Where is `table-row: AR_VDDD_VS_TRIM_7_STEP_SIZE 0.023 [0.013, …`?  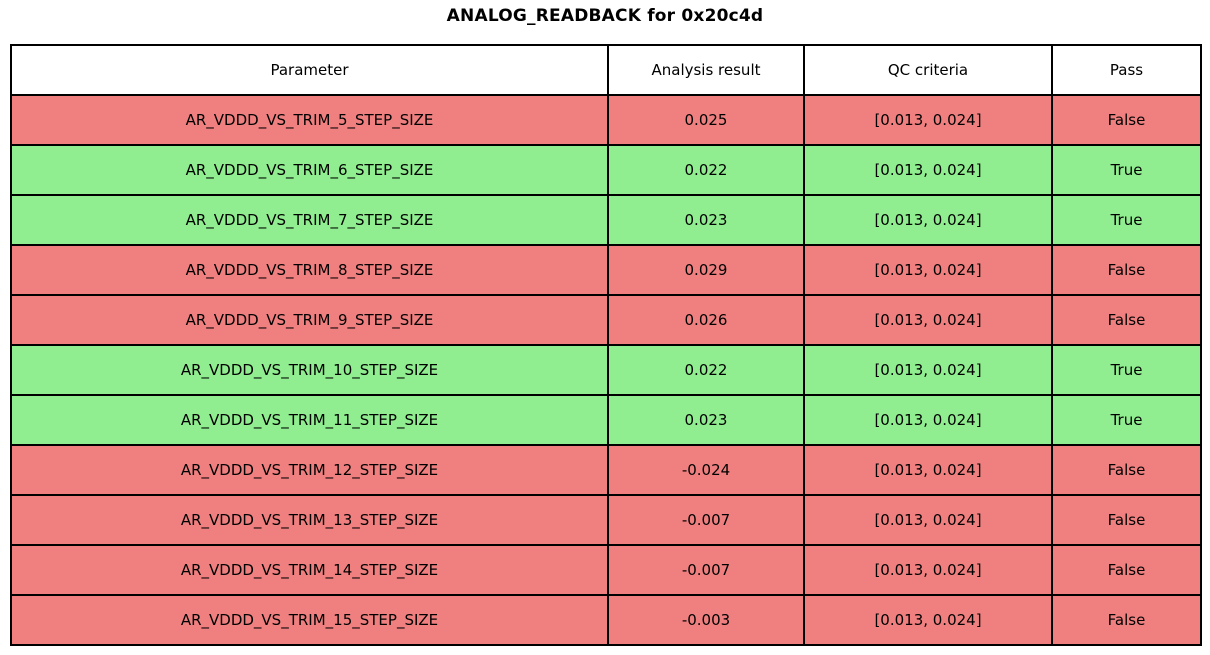 table-row: AR_VDDD_VS_TRIM_7_STEP_SIZE 0.023 [0.013, … is located at coordinates (606, 220).